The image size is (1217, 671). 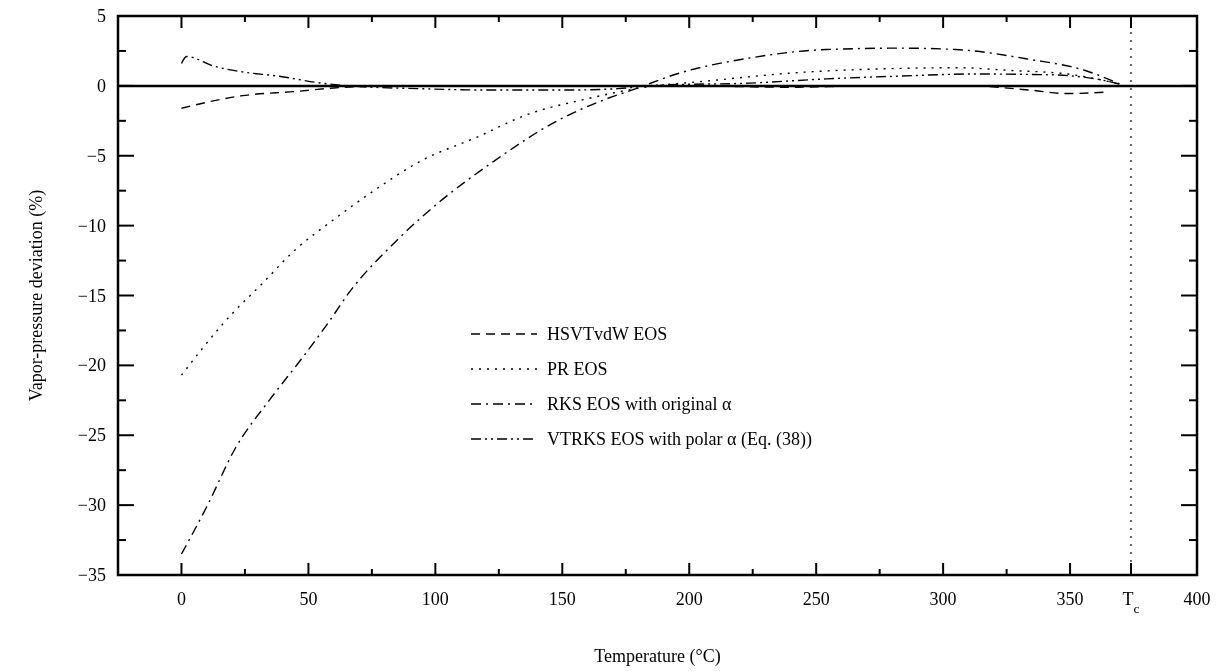 I want to click on x-tick-label: 350, so click(x=1070, y=599).